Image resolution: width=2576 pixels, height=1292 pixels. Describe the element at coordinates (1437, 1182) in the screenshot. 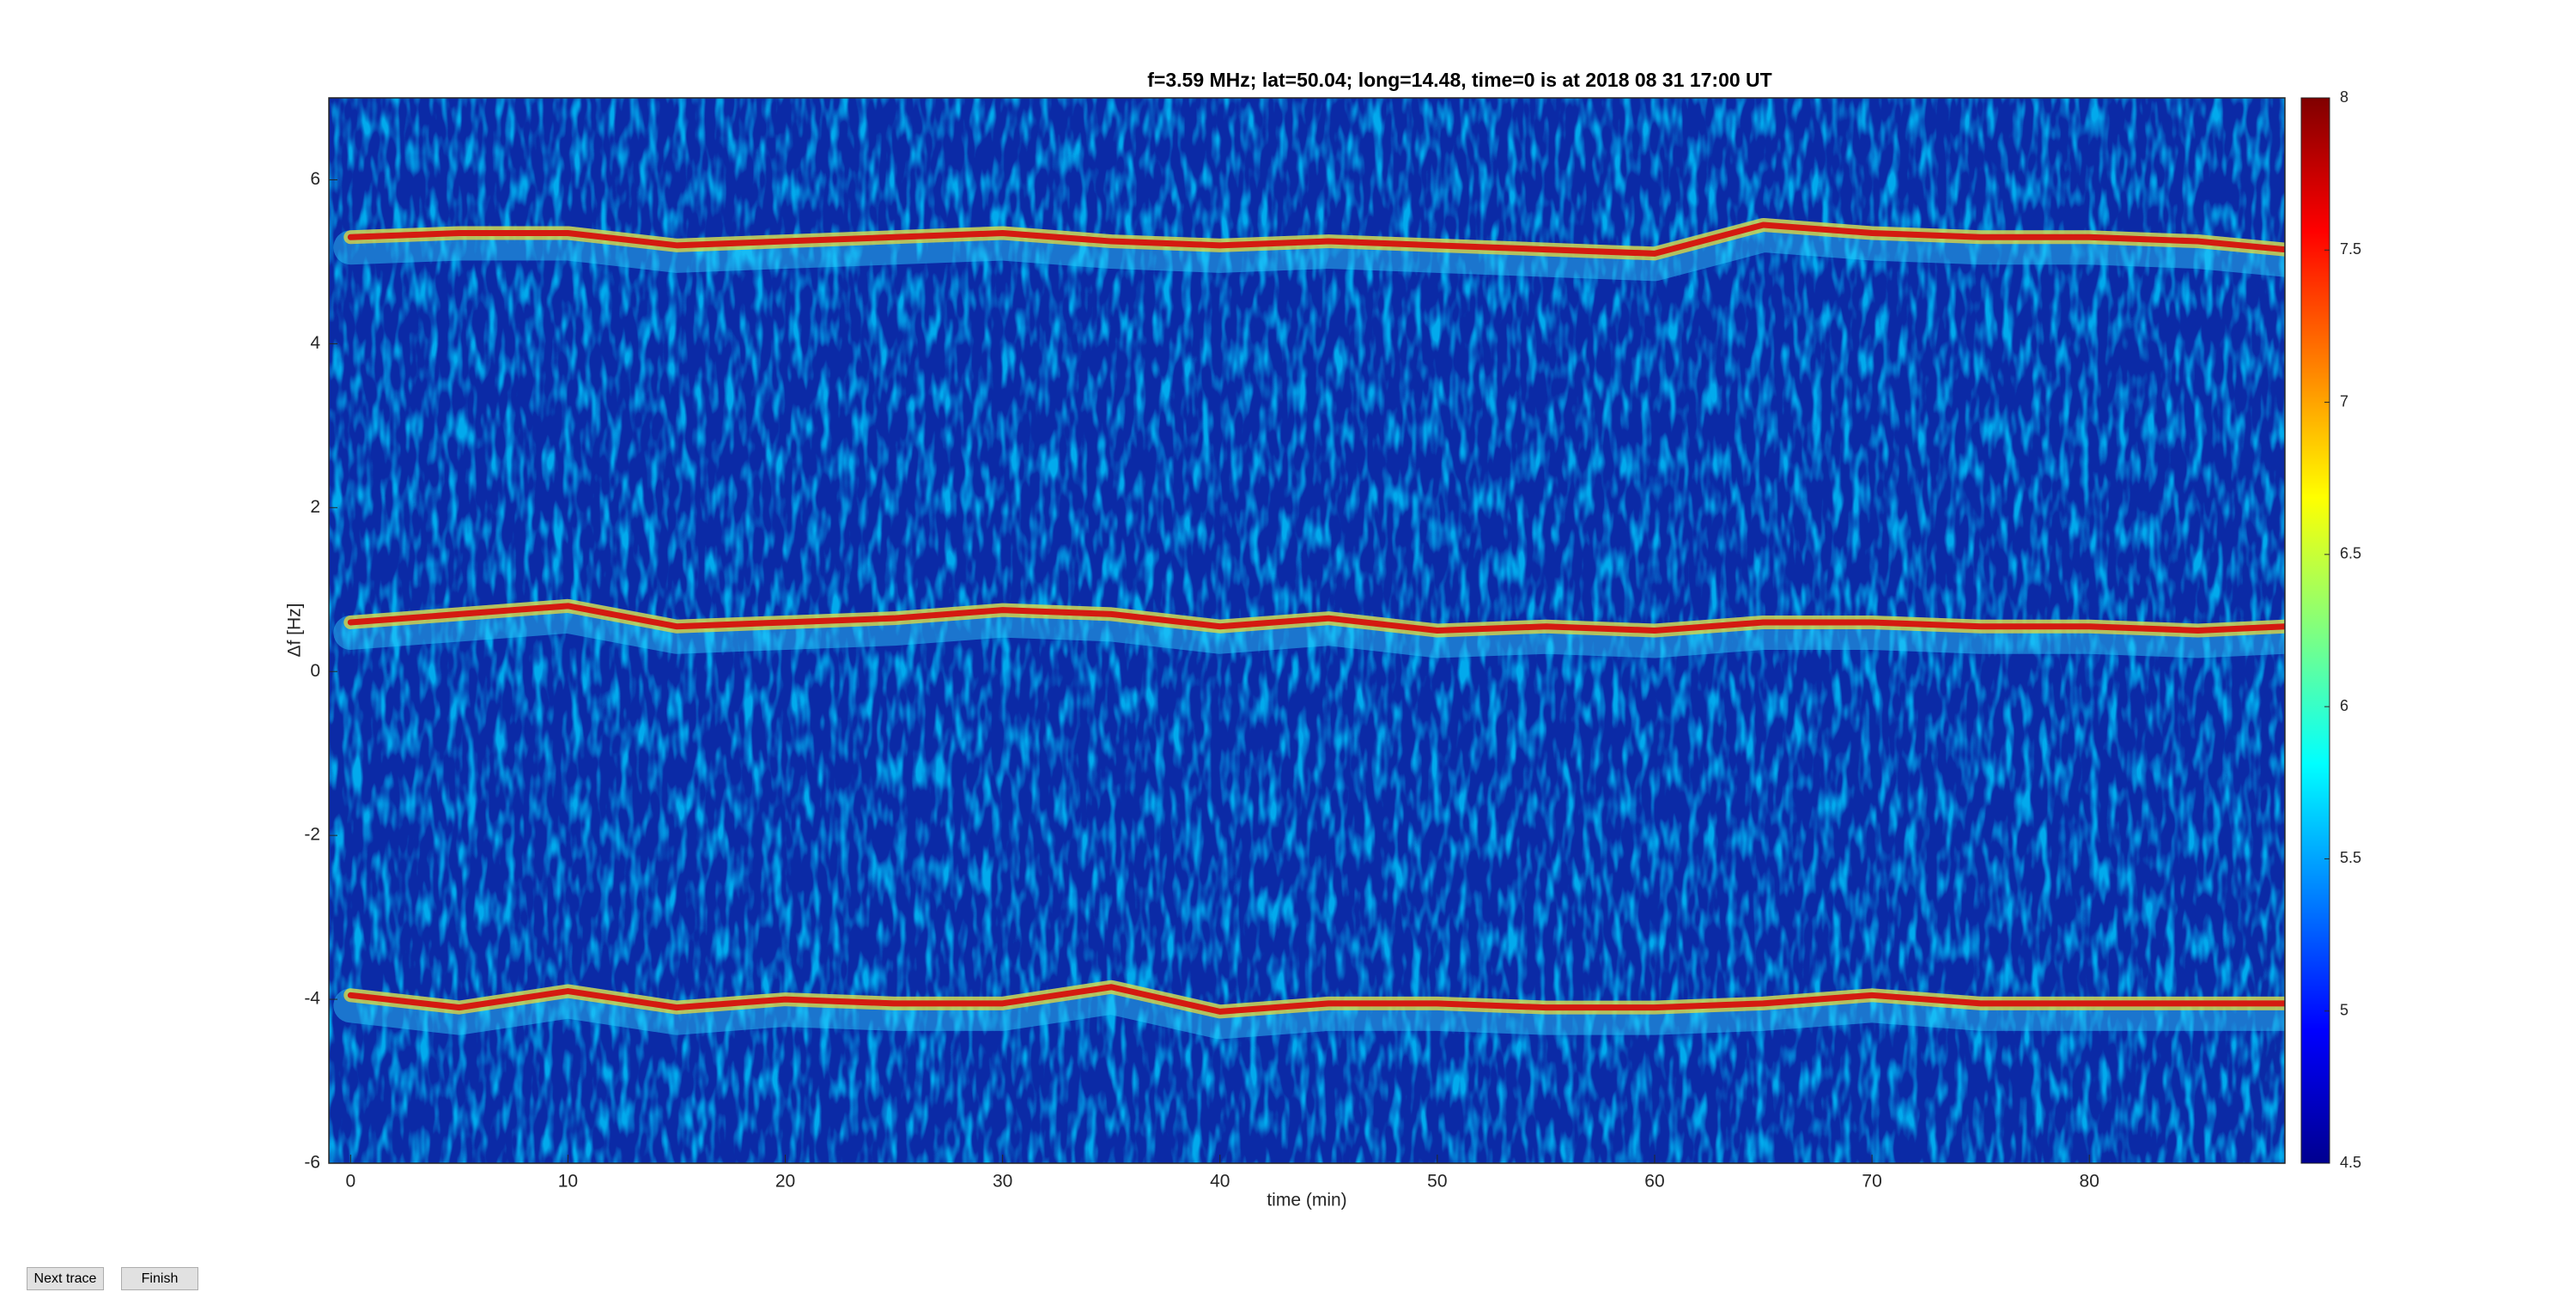

I see `x-tick-label: 50` at that location.